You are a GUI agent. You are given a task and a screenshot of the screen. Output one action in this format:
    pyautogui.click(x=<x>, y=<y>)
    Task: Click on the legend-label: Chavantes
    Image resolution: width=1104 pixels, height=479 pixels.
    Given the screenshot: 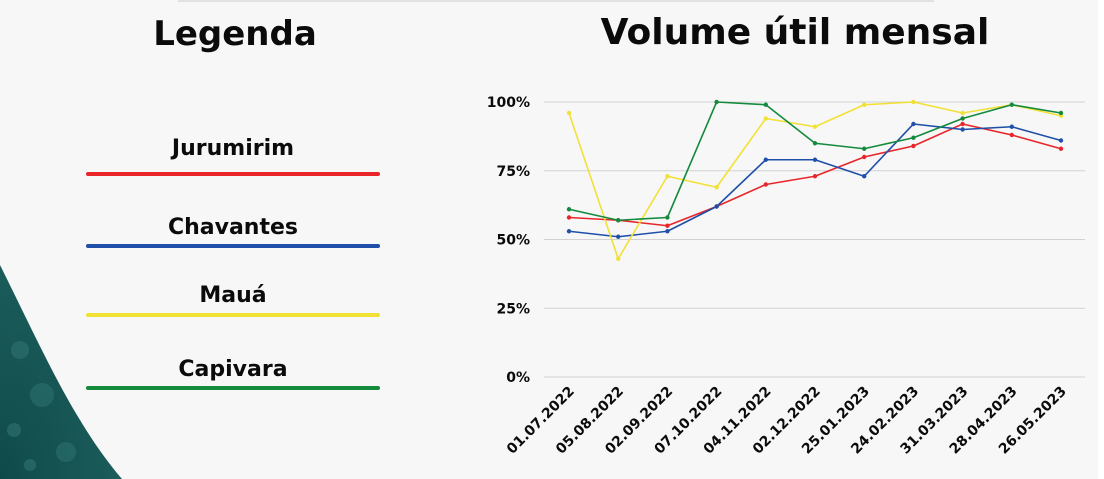 What is the action you would take?
    pyautogui.click(x=233, y=227)
    